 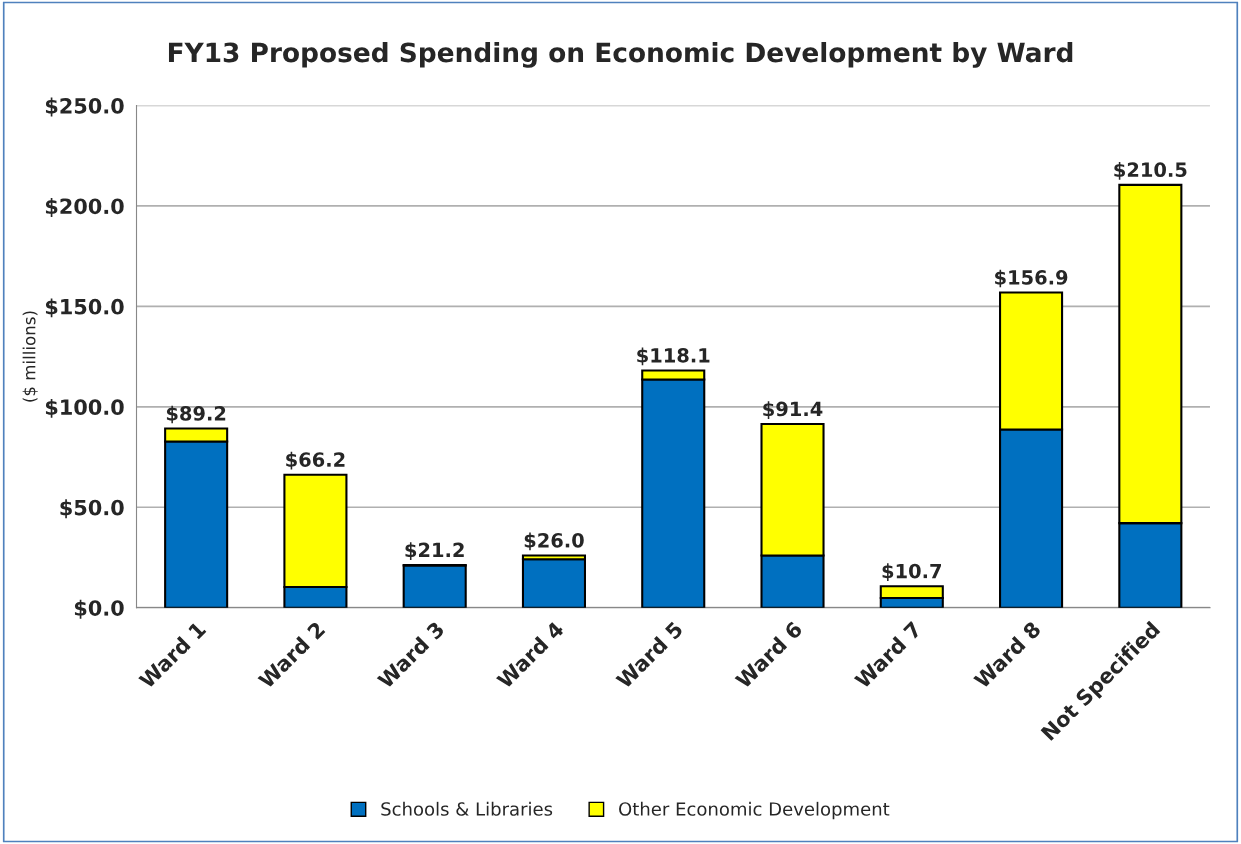 What do you see at coordinates (1031, 278) in the screenshot?
I see `total-label: $156.9` at bounding box center [1031, 278].